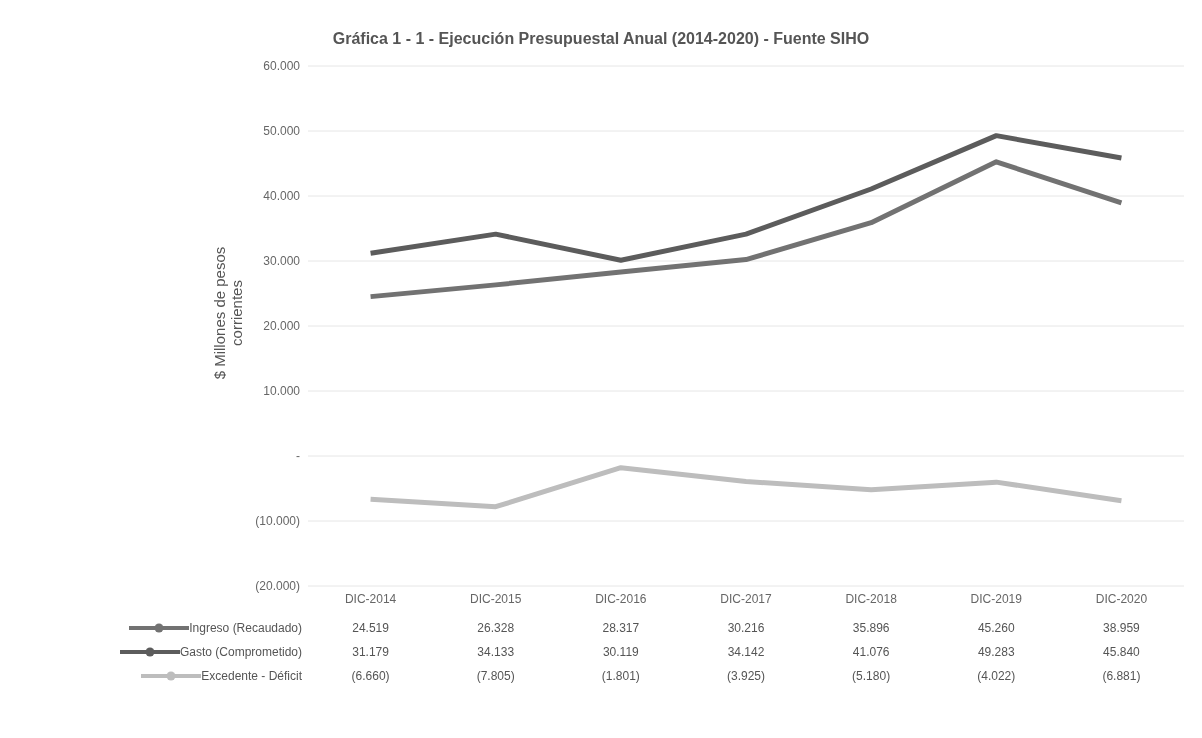  What do you see at coordinates (620, 676) in the screenshot?
I see `data-label: (1.801)` at bounding box center [620, 676].